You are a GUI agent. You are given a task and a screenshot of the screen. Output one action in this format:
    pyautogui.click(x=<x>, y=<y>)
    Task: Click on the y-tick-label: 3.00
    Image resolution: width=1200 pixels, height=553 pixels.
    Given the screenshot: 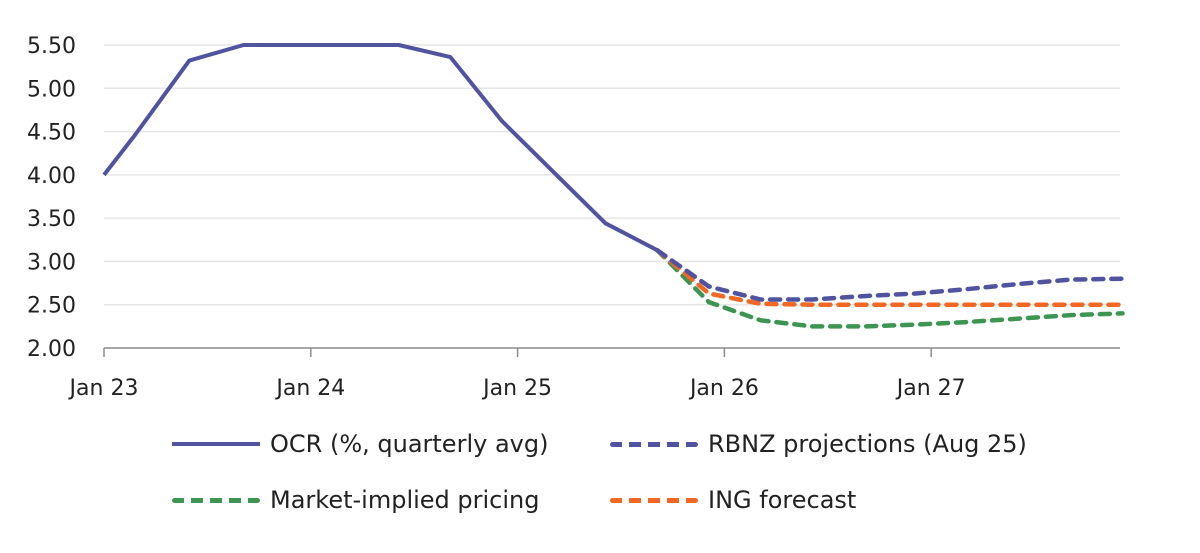 What is the action you would take?
    pyautogui.click(x=51, y=262)
    